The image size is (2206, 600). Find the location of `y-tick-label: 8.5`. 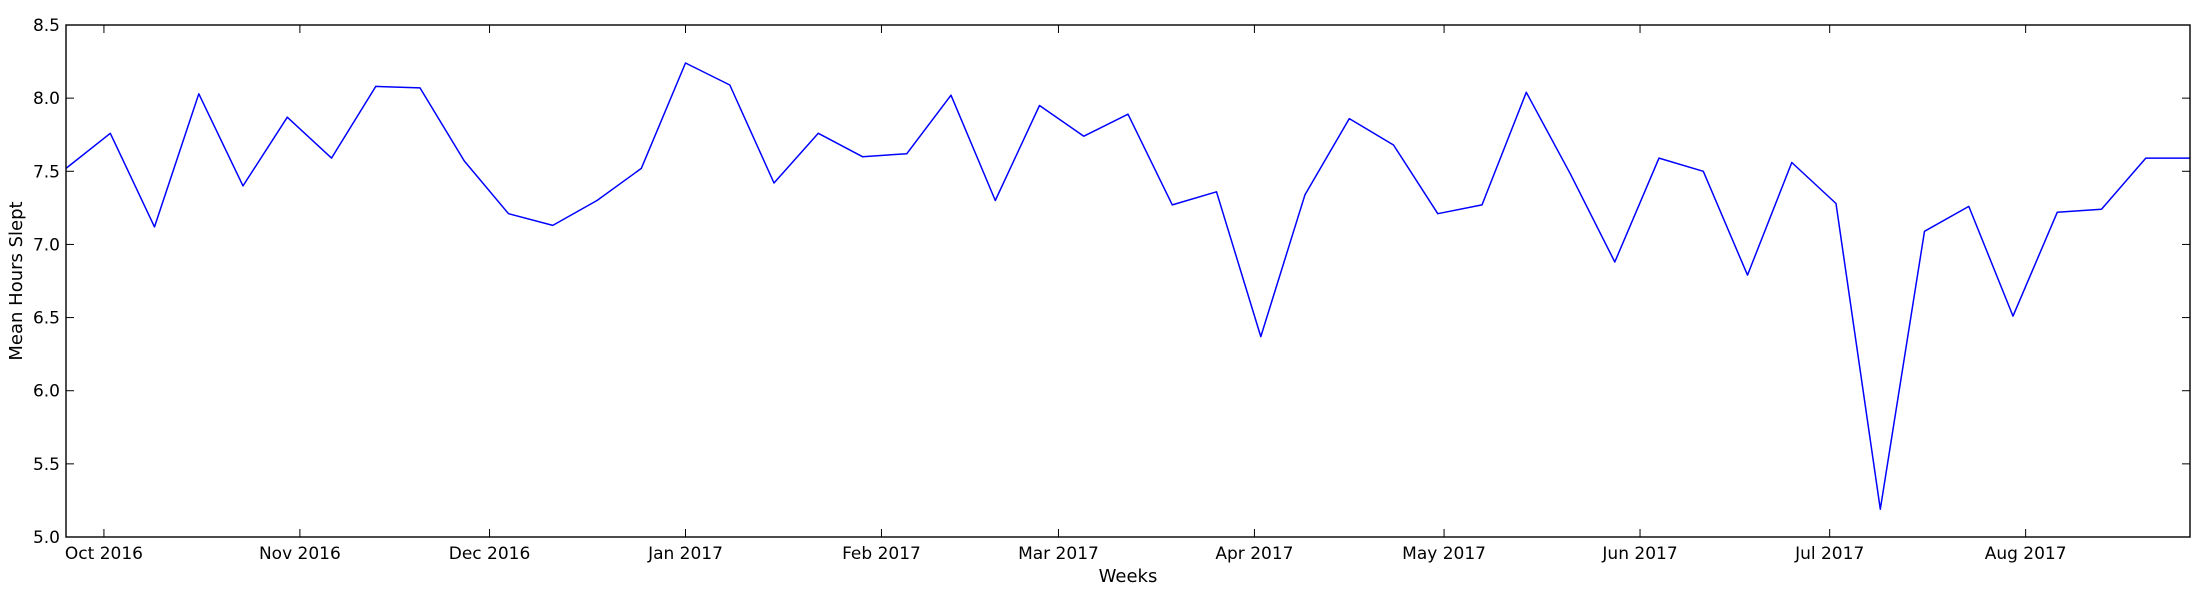

y-tick-label: 8.5 is located at coordinates (46, 26).